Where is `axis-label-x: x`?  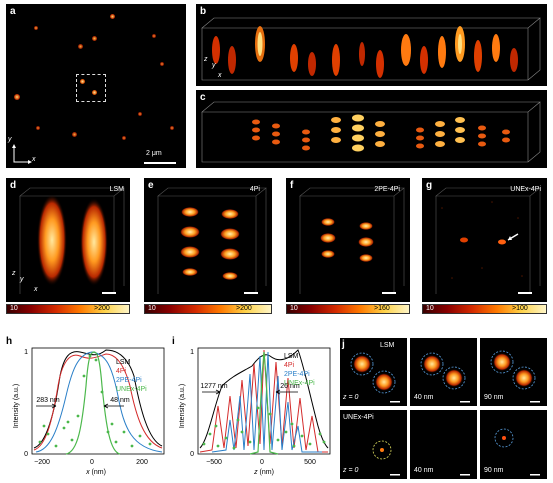 axis-label-x: x is located at coordinates (34, 159).